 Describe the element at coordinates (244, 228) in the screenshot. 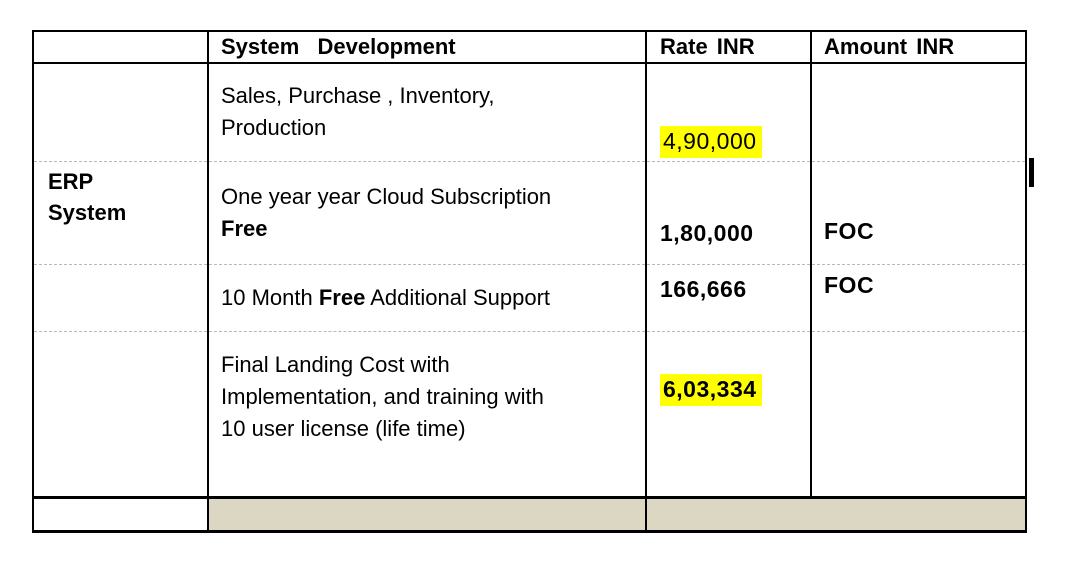

I see `description-line-bold: Free` at that location.